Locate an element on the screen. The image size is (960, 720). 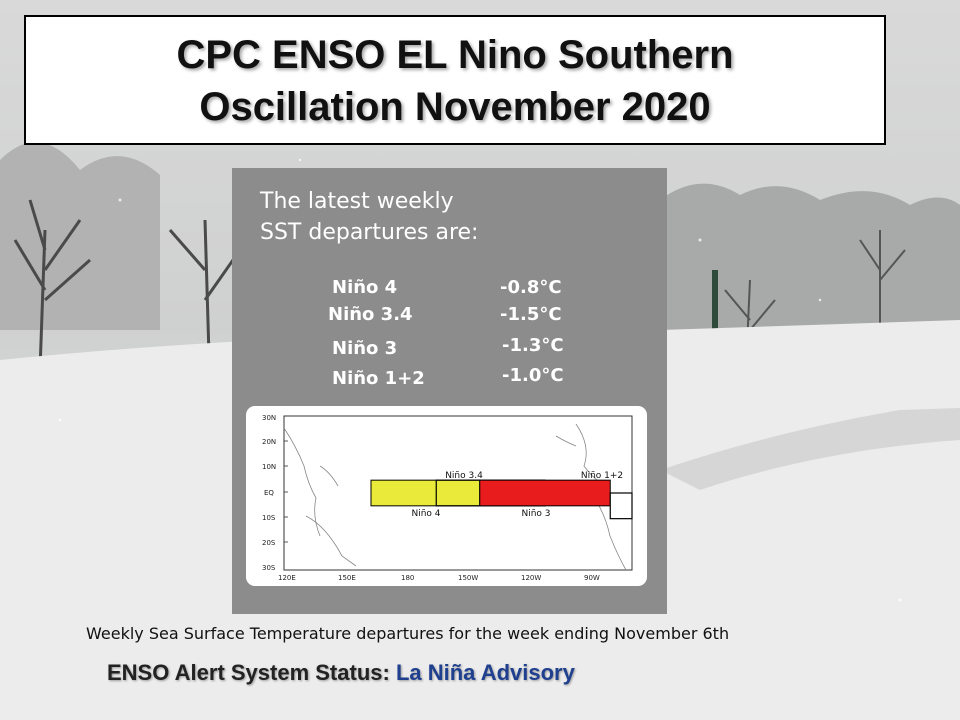
lat-axis-labels: 30N 20N 10N EQ 10S 20S 30S is located at coordinates (269, 493).